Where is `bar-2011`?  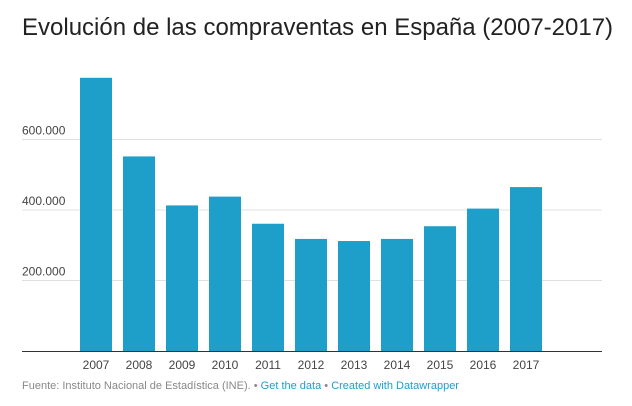
bar-2011 is located at coordinates (268, 287).